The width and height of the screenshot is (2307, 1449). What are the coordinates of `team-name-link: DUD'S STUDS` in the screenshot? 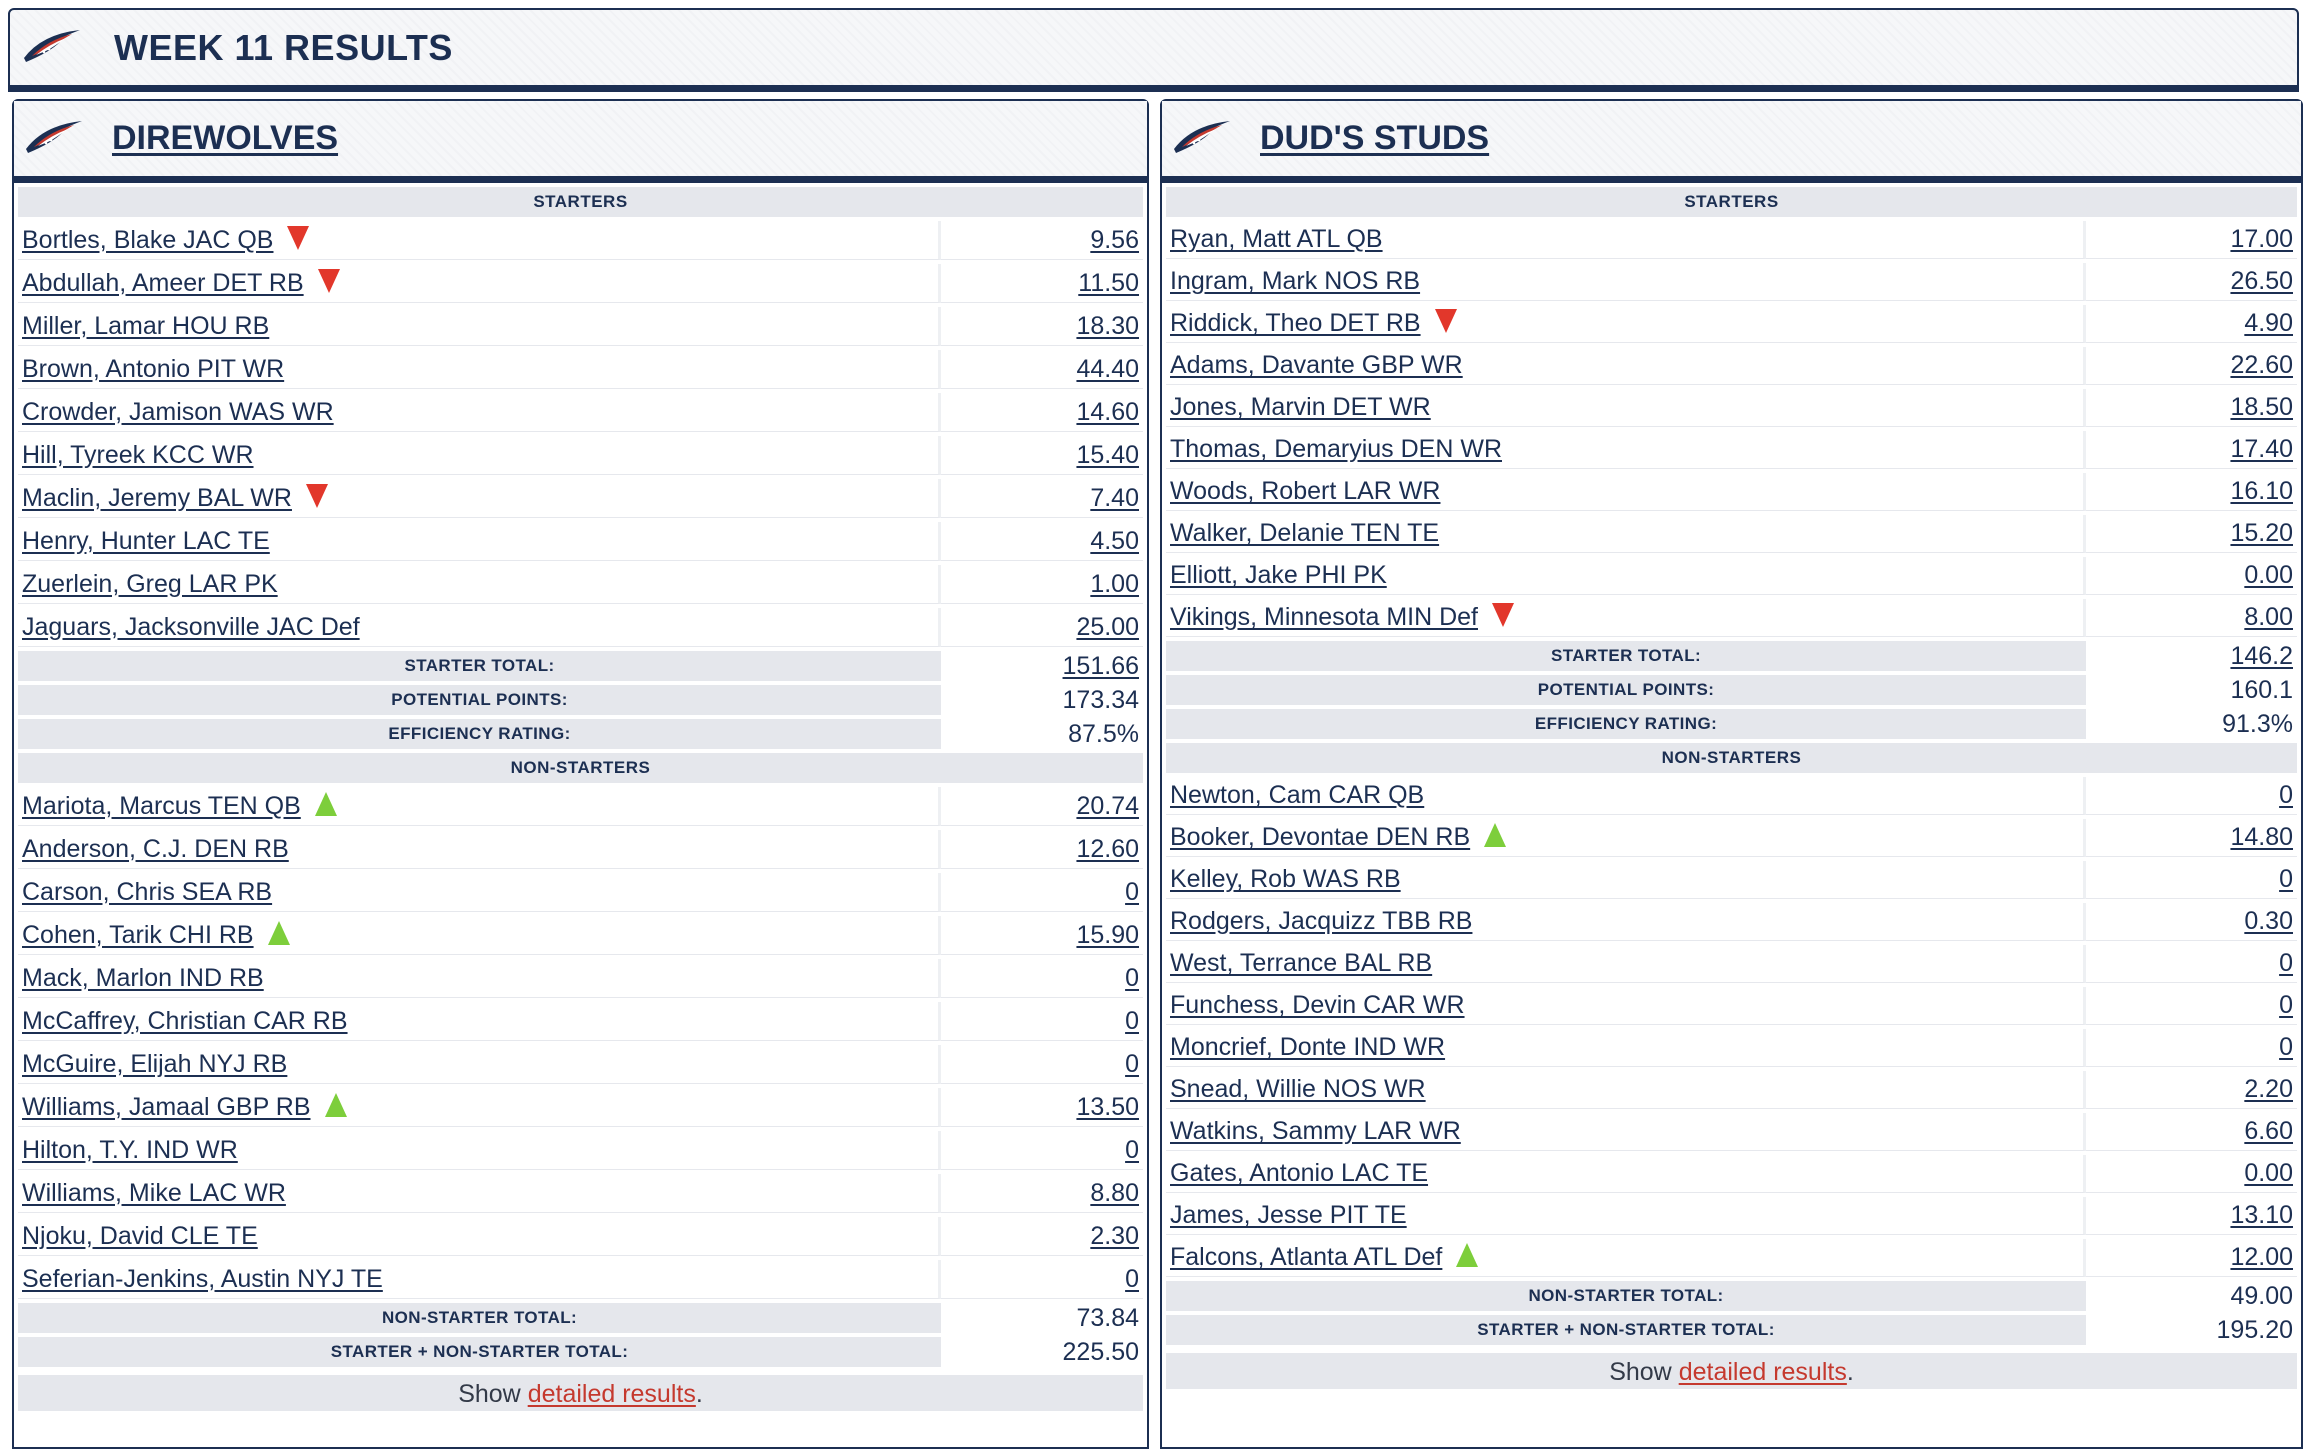 It's located at (1375, 138).